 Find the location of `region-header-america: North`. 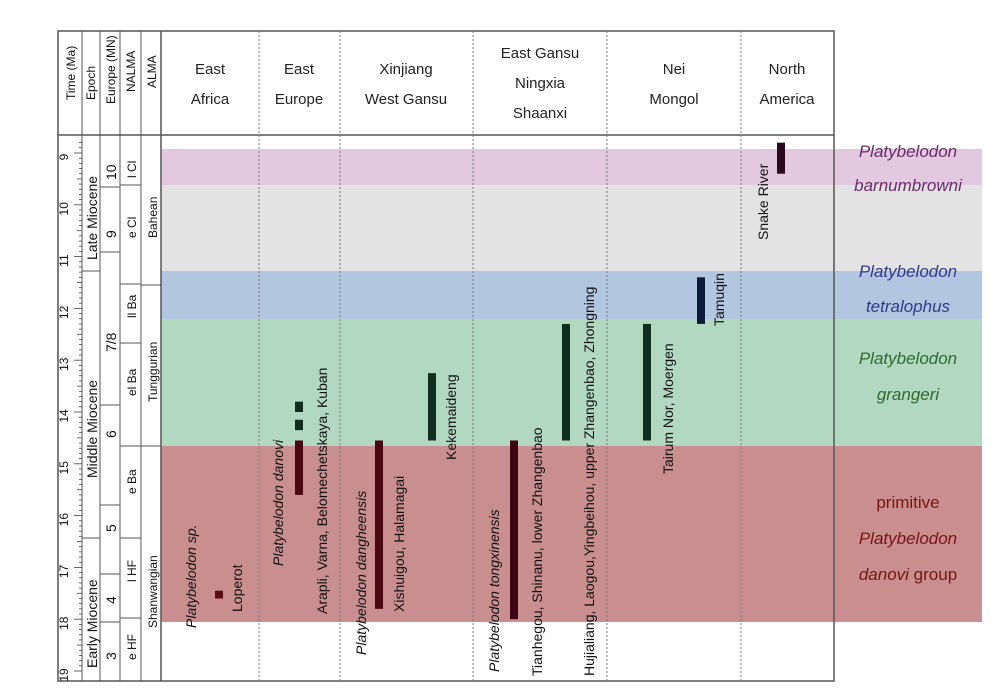

region-header-america: North is located at coordinates (787, 69).